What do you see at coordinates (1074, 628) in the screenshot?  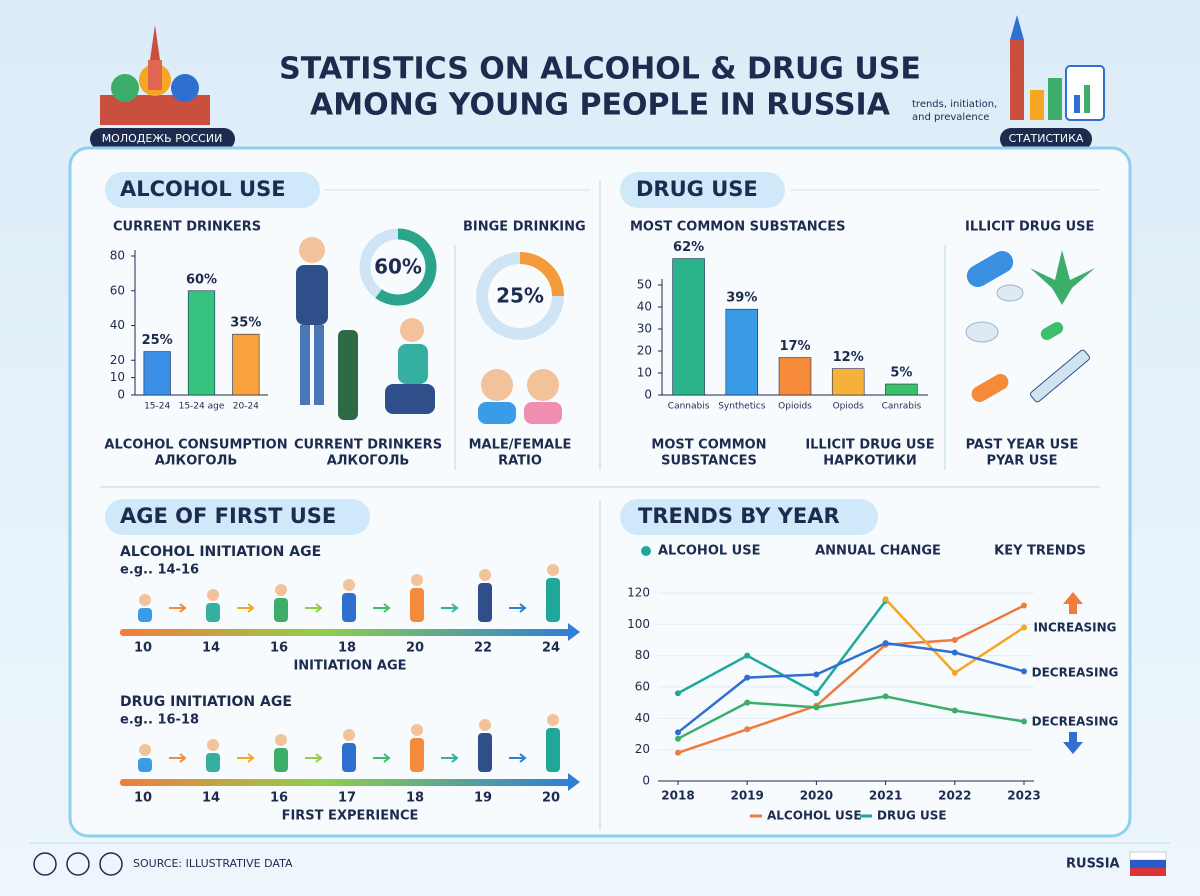 I see `trend-annotation: INCREASING` at bounding box center [1074, 628].